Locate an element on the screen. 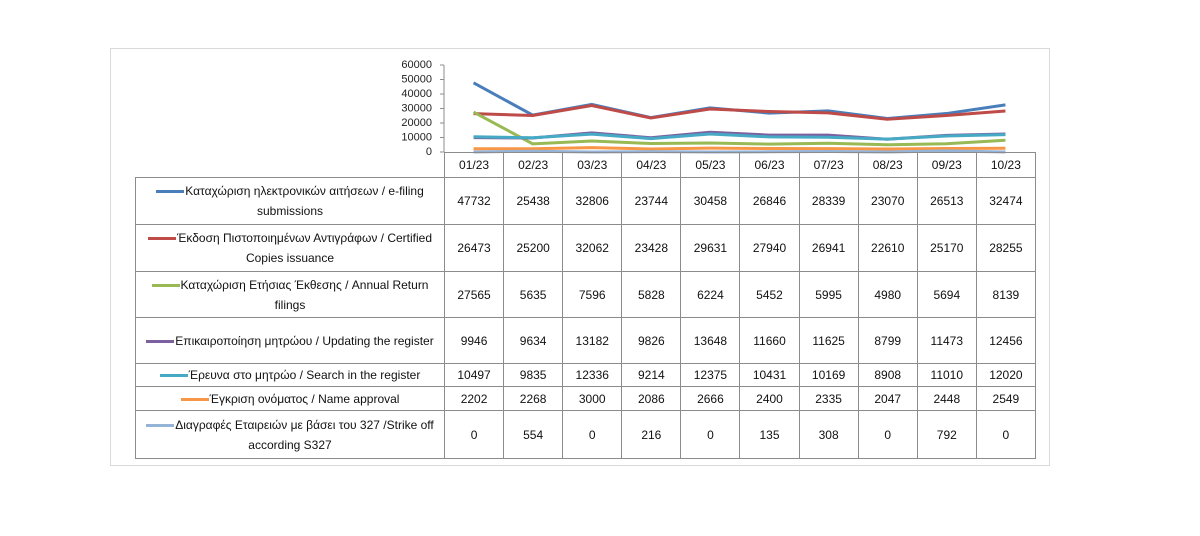  value-cell: 26941 is located at coordinates (828, 248).